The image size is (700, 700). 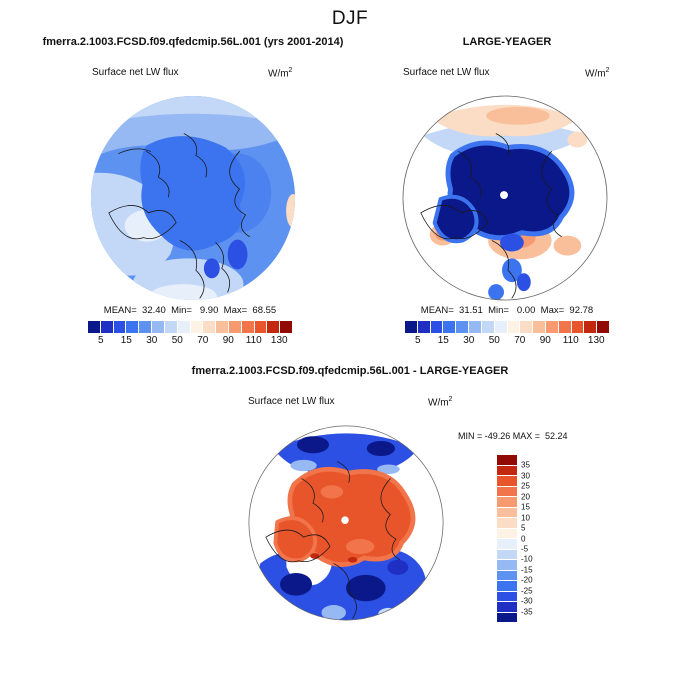 What do you see at coordinates (525, 497) in the screenshot?
I see `colorbar-tick-label: 20` at bounding box center [525, 497].